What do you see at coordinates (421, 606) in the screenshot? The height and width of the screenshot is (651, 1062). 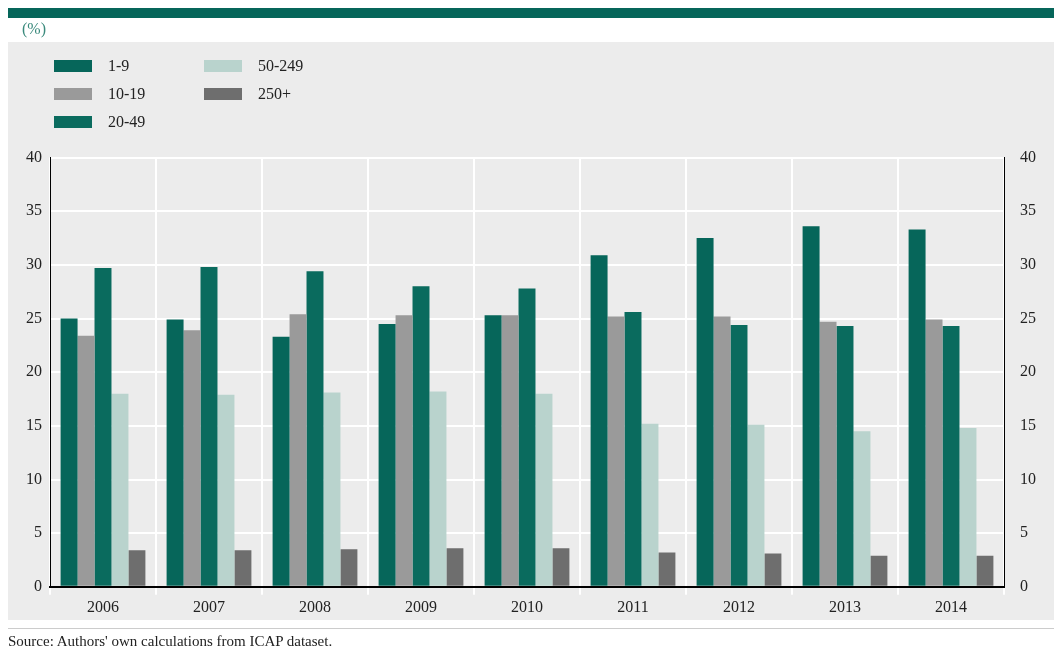 I see `x-tick-label: 2009` at bounding box center [421, 606].